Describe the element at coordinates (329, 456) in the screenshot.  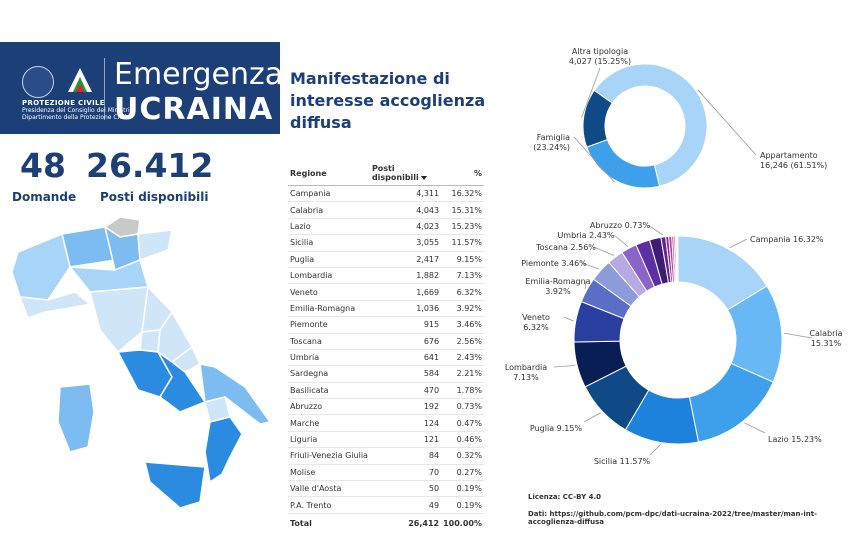
I see `cell-regione: Friuli-Venezia Giulia` at that location.